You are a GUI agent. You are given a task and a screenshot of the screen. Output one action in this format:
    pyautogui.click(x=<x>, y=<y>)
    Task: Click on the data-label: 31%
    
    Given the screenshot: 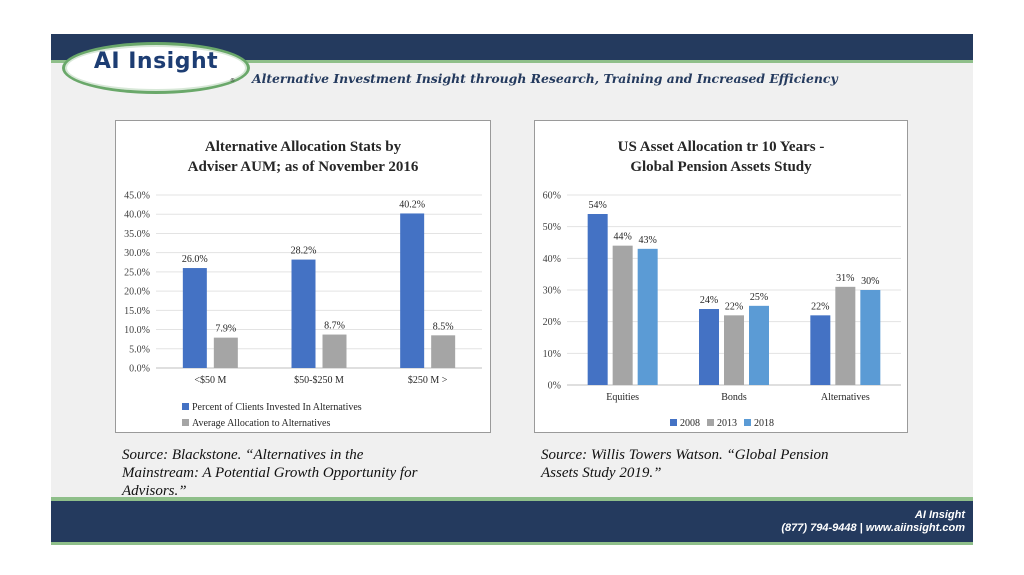 What is the action you would take?
    pyautogui.click(x=845, y=278)
    